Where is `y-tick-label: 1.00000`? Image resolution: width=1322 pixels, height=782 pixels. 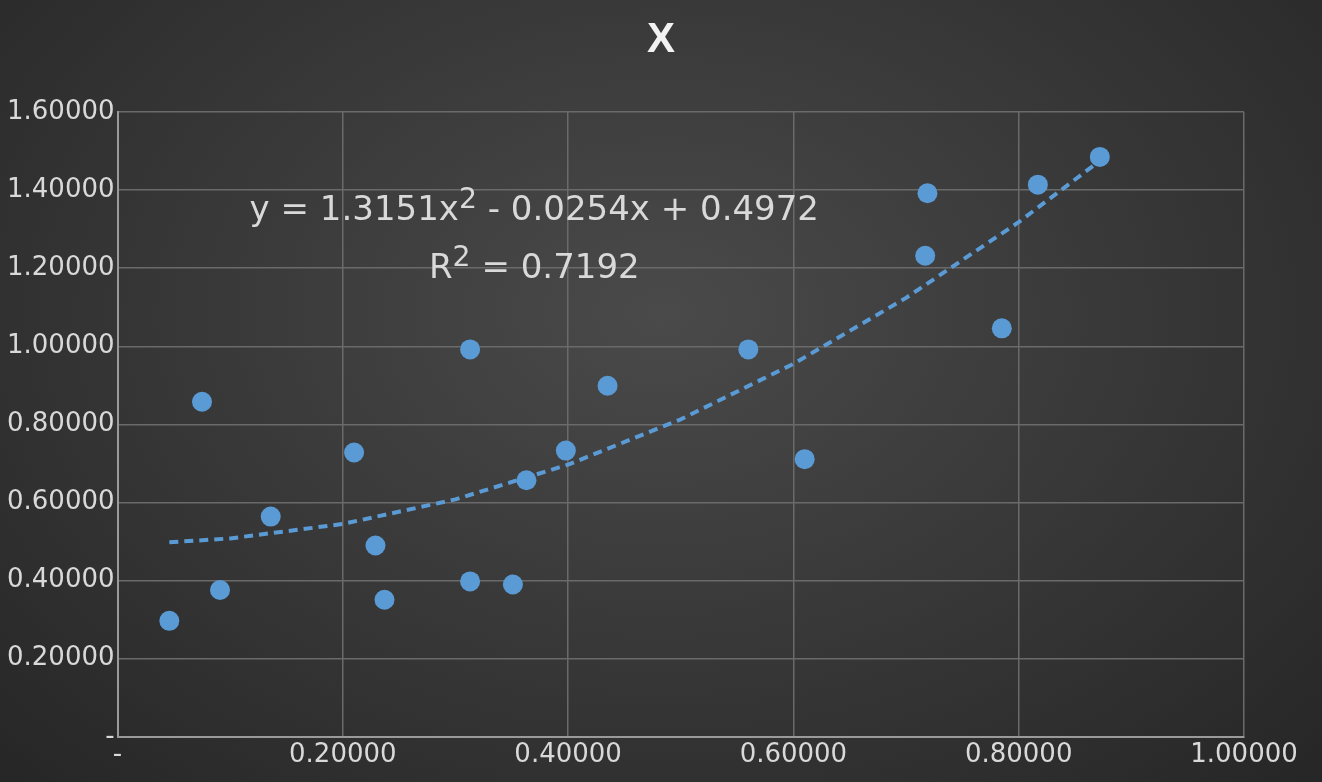
y-tick-label: 1.00000 is located at coordinates (60, 344).